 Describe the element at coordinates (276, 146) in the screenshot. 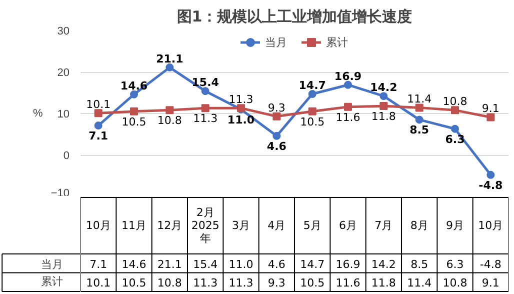

I see `text: 4.6` at that location.